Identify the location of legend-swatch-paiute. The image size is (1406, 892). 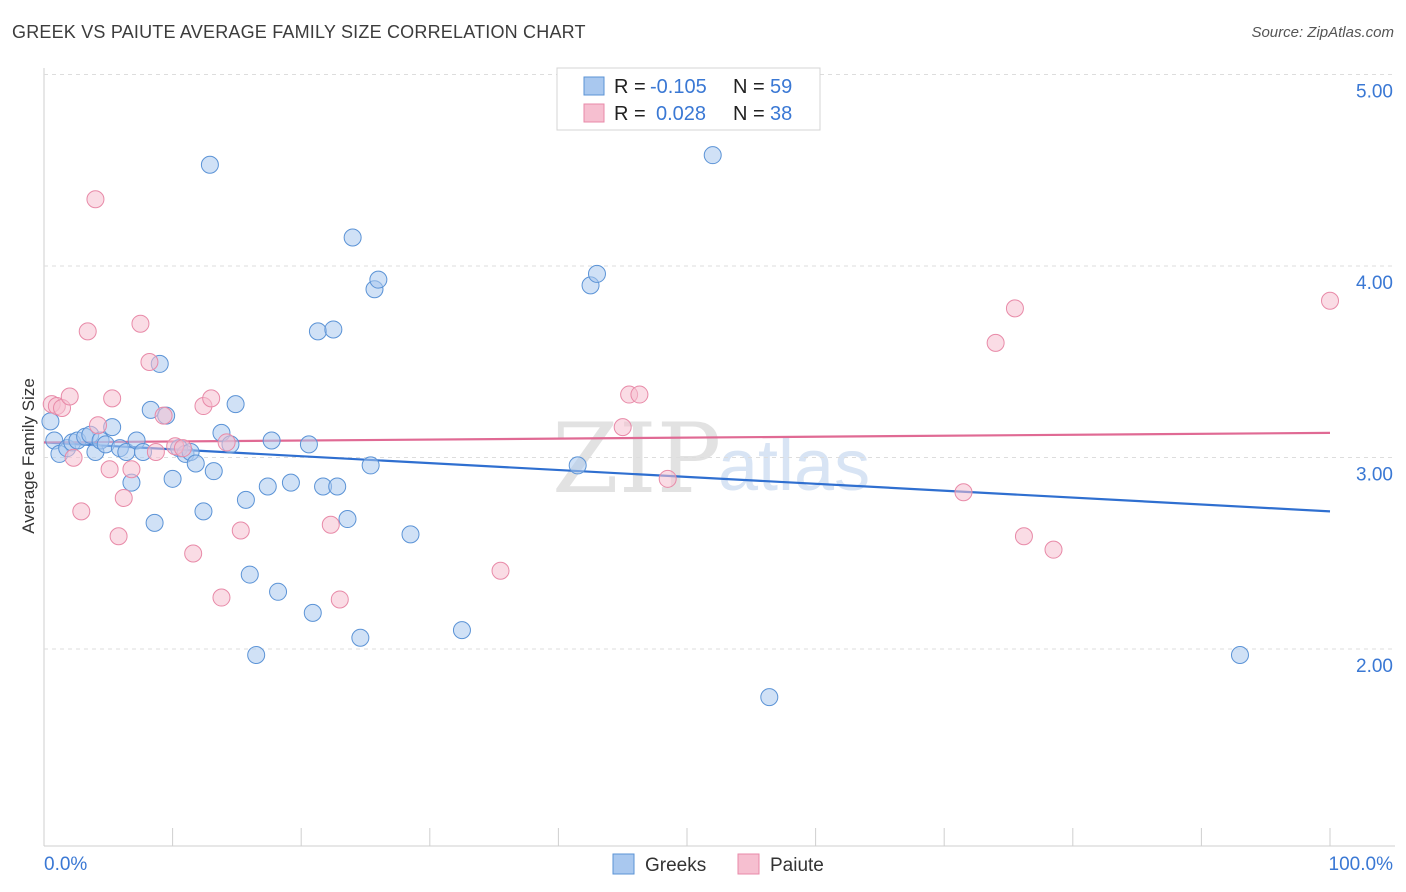
(594, 113).